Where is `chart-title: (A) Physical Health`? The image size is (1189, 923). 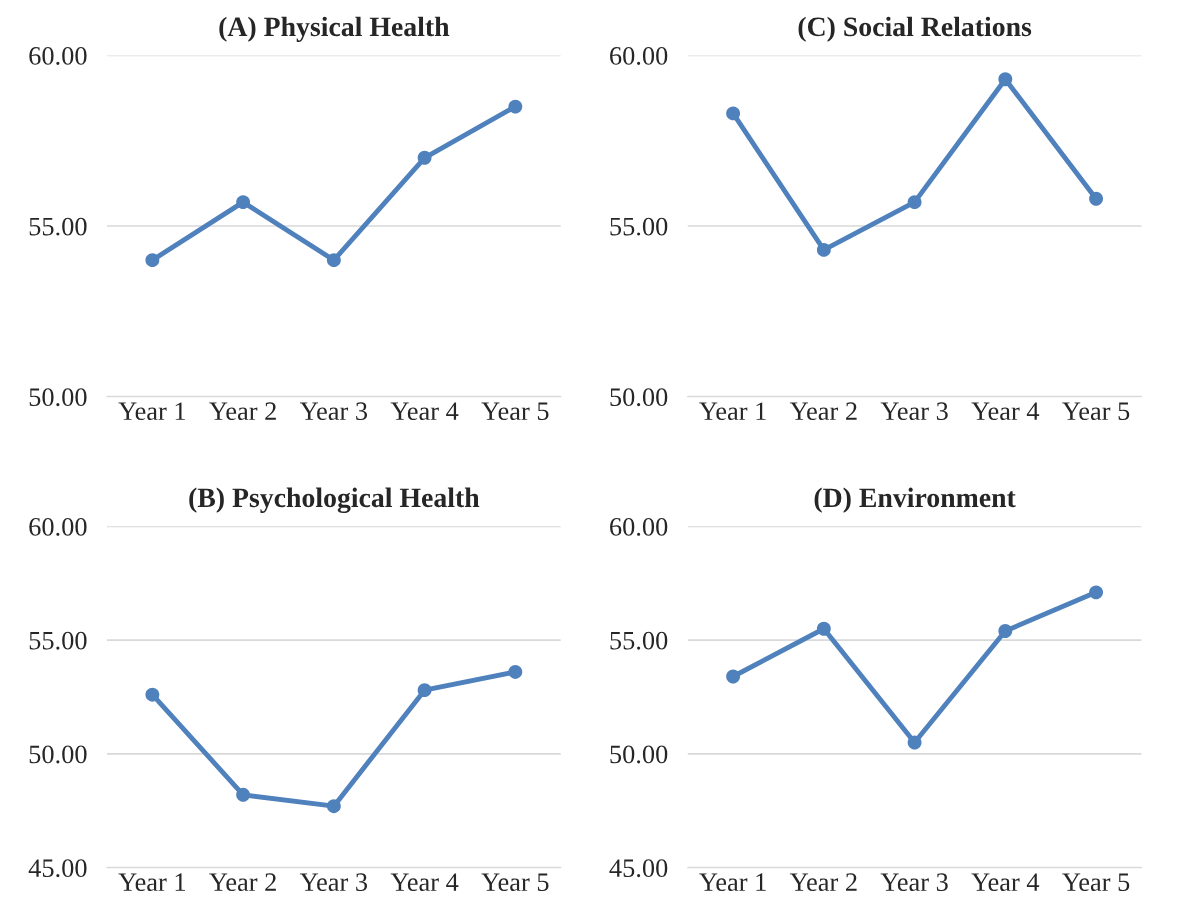
chart-title: (A) Physical Health is located at coordinates (334, 29).